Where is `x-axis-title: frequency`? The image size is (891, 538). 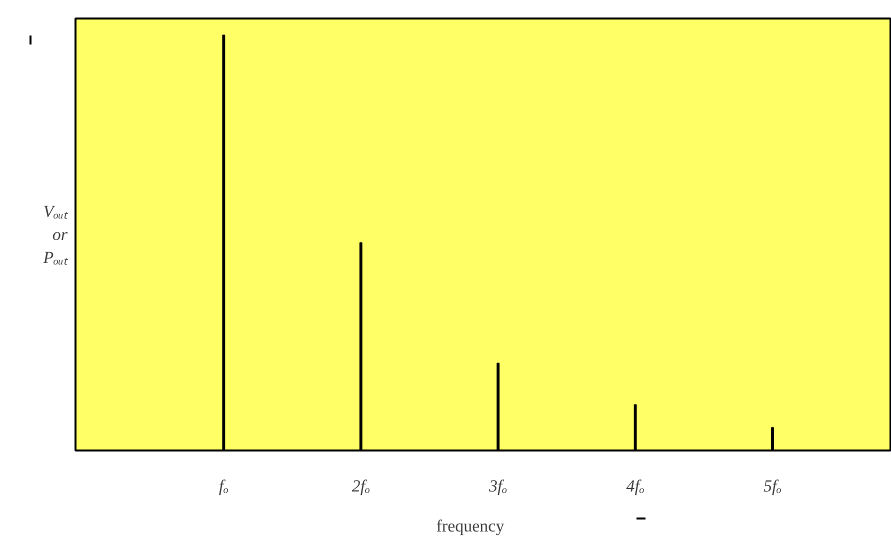
x-axis-title: frequency is located at coordinates (470, 526).